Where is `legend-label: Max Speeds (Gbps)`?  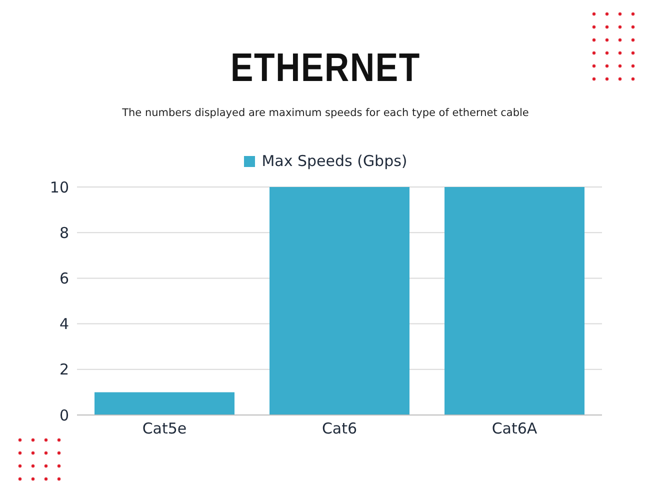 legend-label: Max Speeds (Gbps) is located at coordinates (335, 161).